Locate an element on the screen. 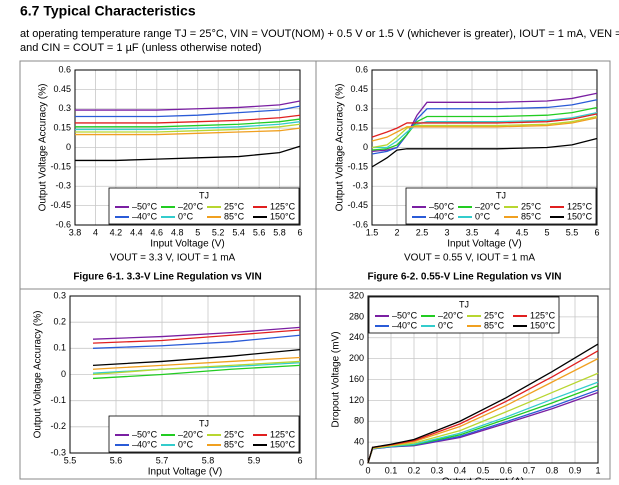  x-tick-label: 2 is located at coordinates (396, 232).